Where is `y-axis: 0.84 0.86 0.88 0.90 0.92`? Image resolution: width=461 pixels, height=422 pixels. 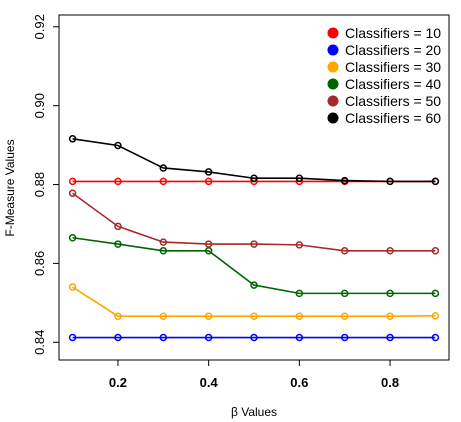 y-axis: 0.84 0.86 0.88 0.90 0.92 is located at coordinates (45, 184).